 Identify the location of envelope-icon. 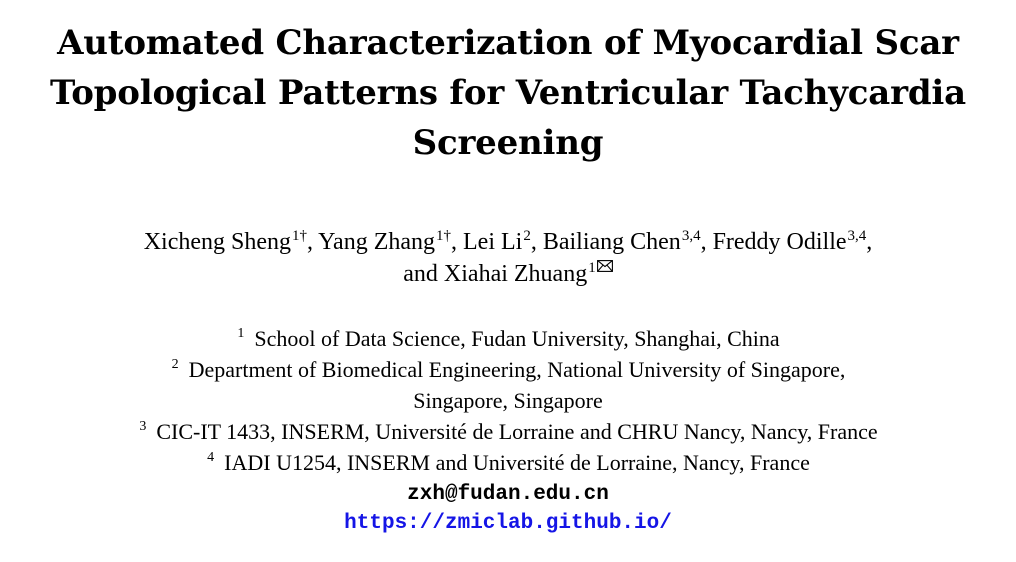
(604, 266).